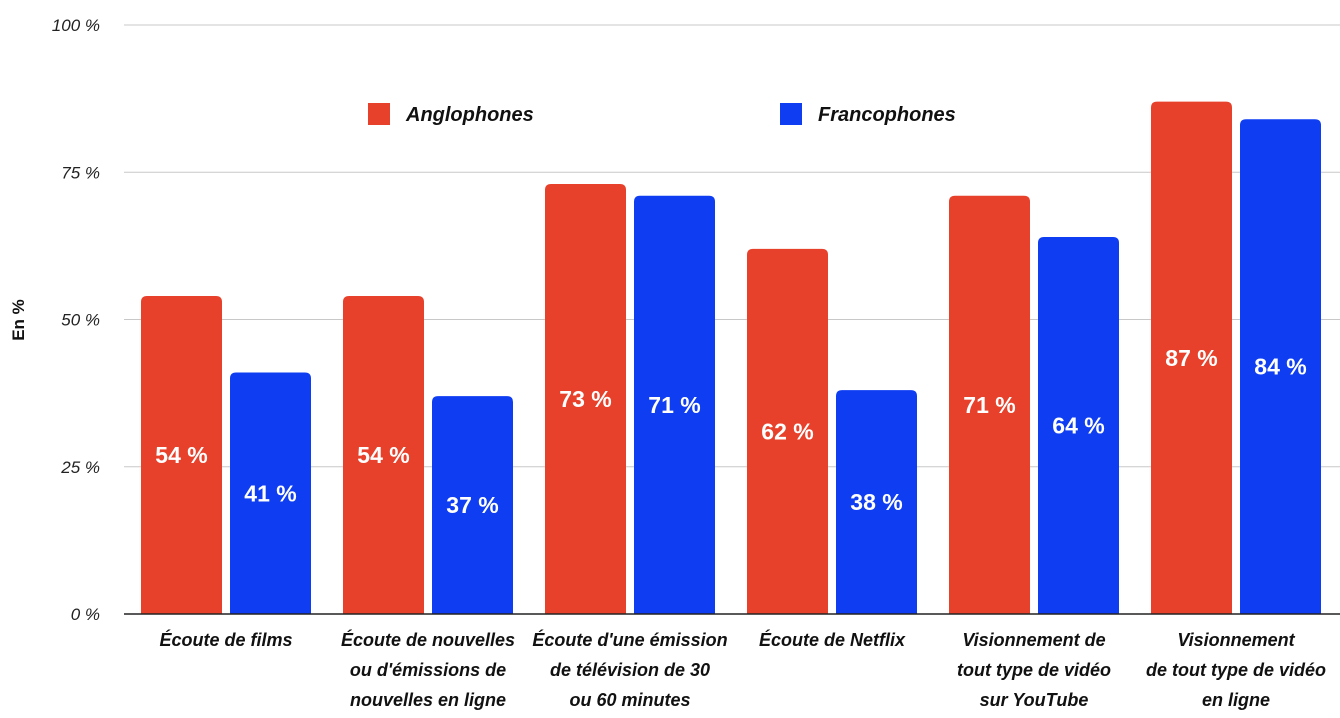  I want to click on bar-value-label: 84 %, so click(1280, 367).